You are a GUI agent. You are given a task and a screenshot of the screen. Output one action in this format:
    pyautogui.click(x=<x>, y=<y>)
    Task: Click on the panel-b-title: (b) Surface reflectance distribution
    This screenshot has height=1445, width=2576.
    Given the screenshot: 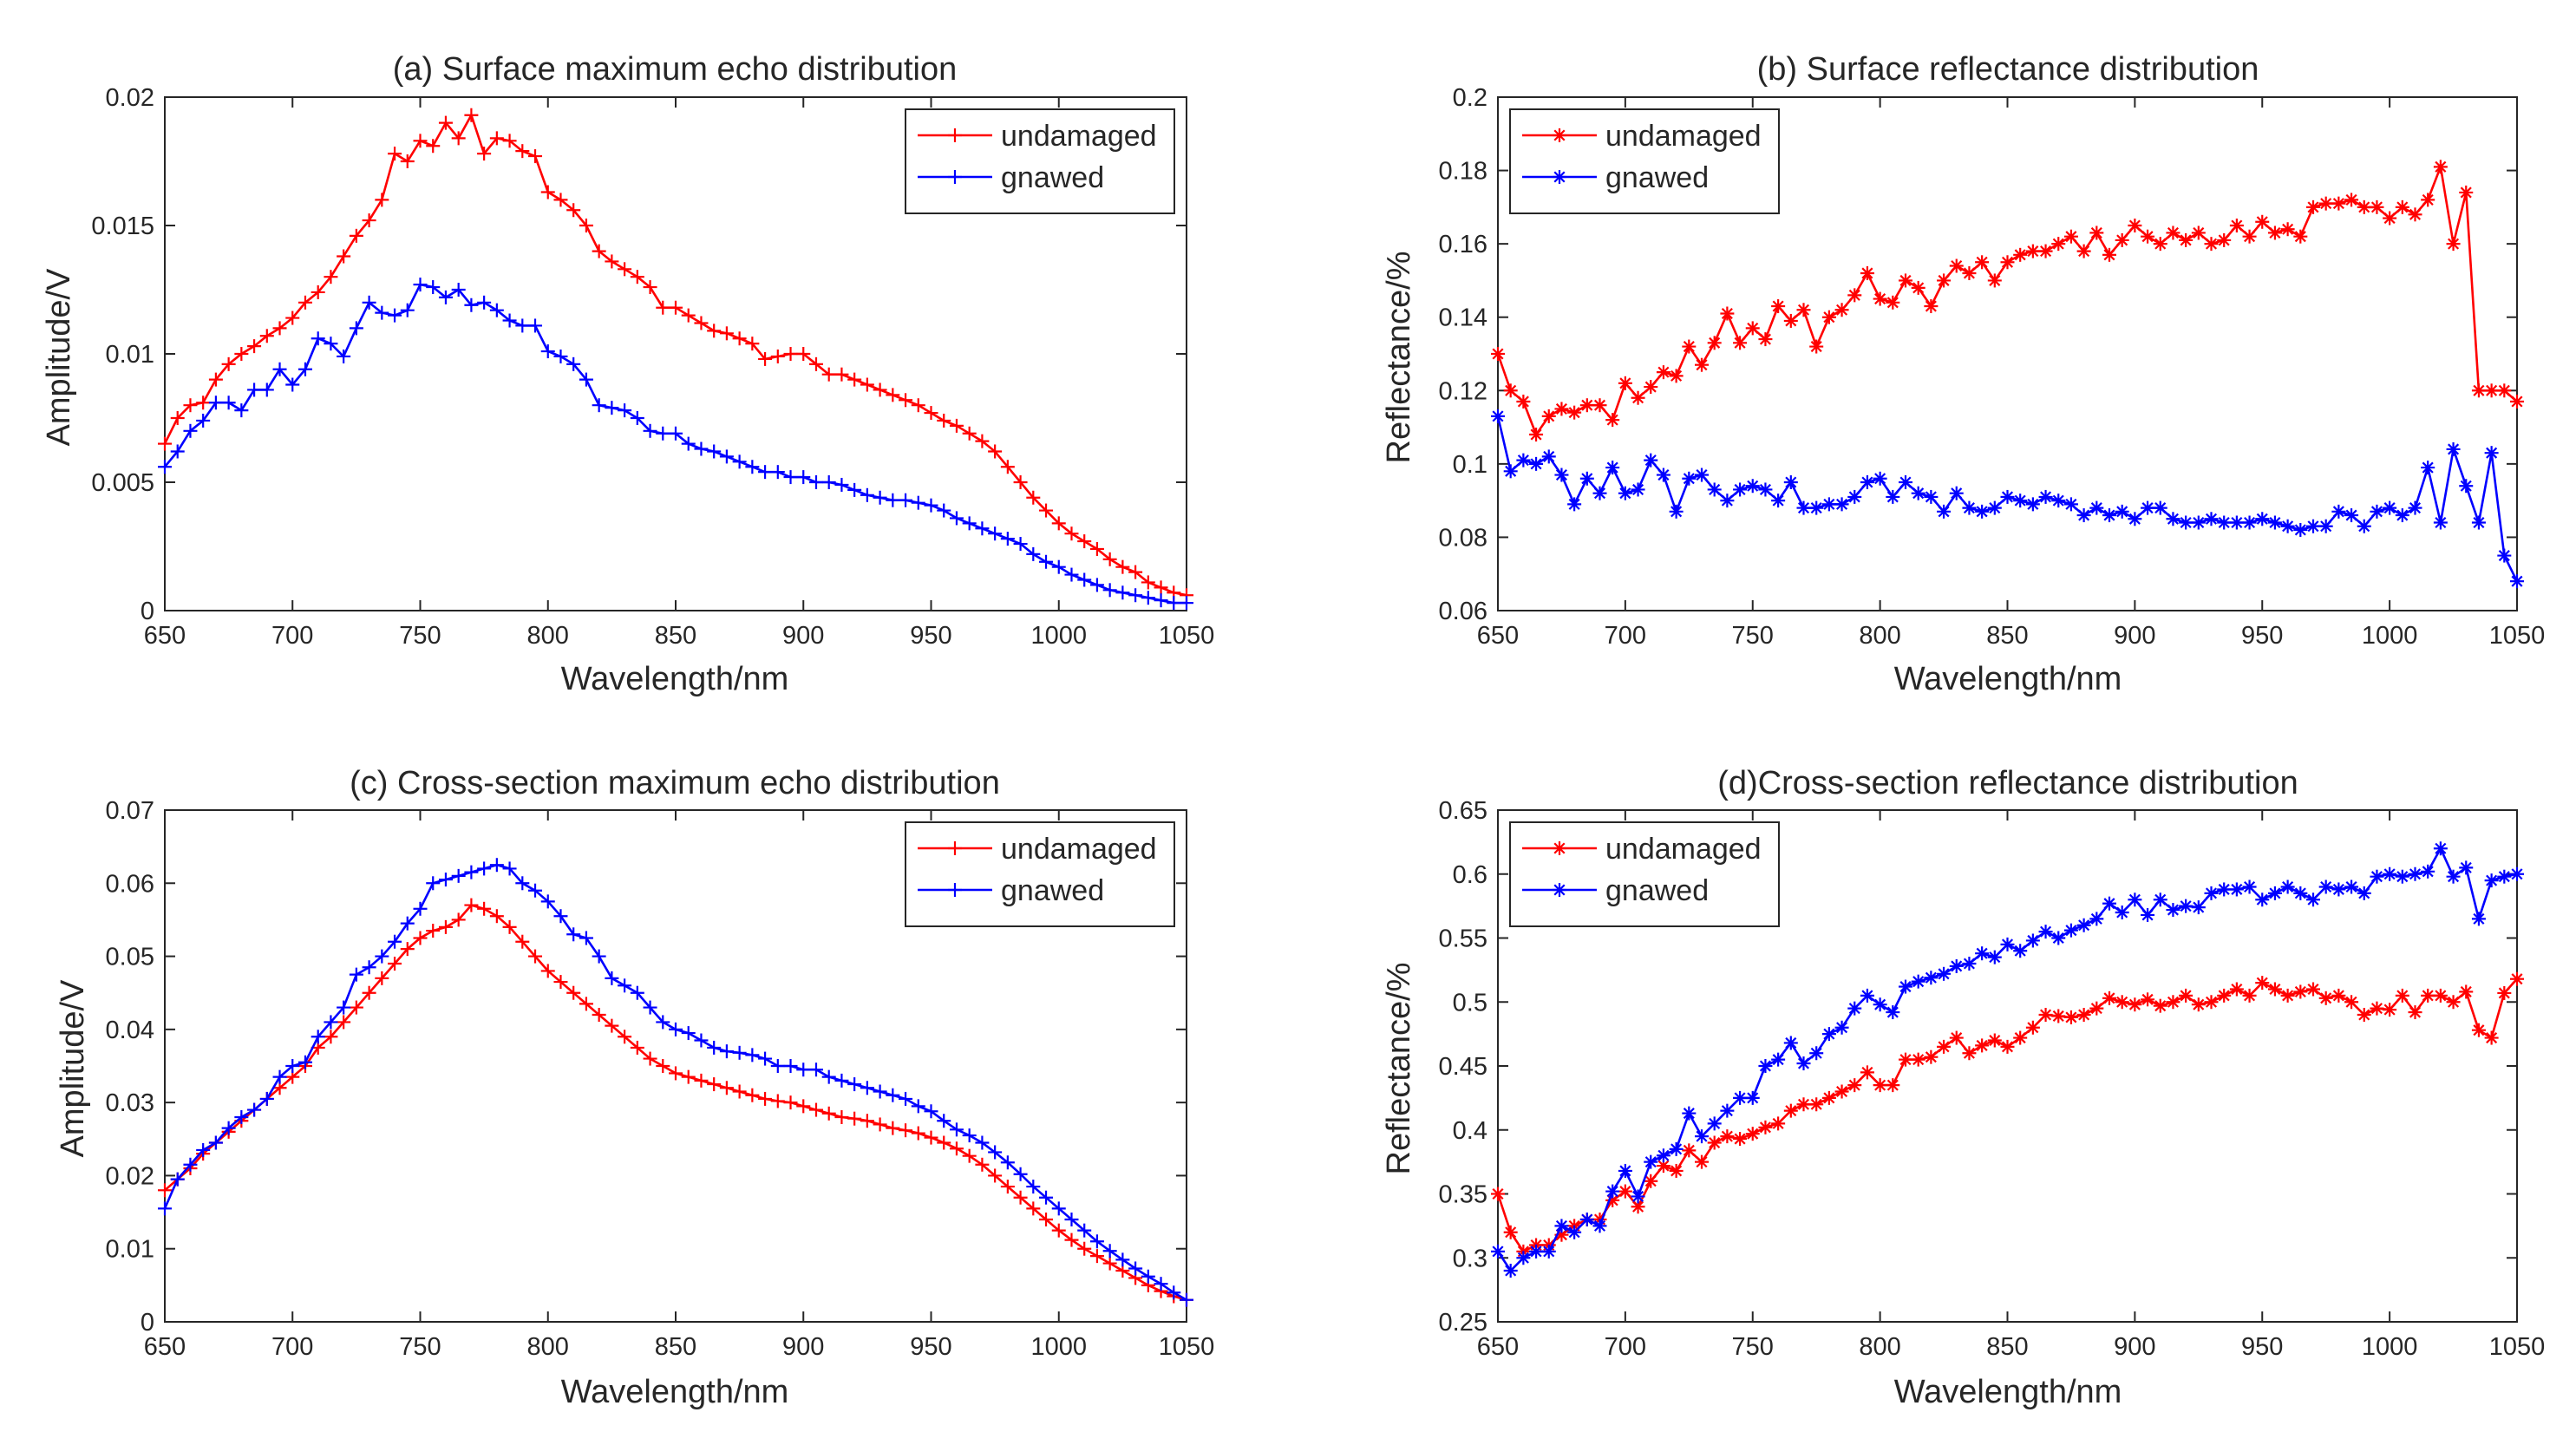 What is the action you would take?
    pyautogui.click(x=2008, y=69)
    